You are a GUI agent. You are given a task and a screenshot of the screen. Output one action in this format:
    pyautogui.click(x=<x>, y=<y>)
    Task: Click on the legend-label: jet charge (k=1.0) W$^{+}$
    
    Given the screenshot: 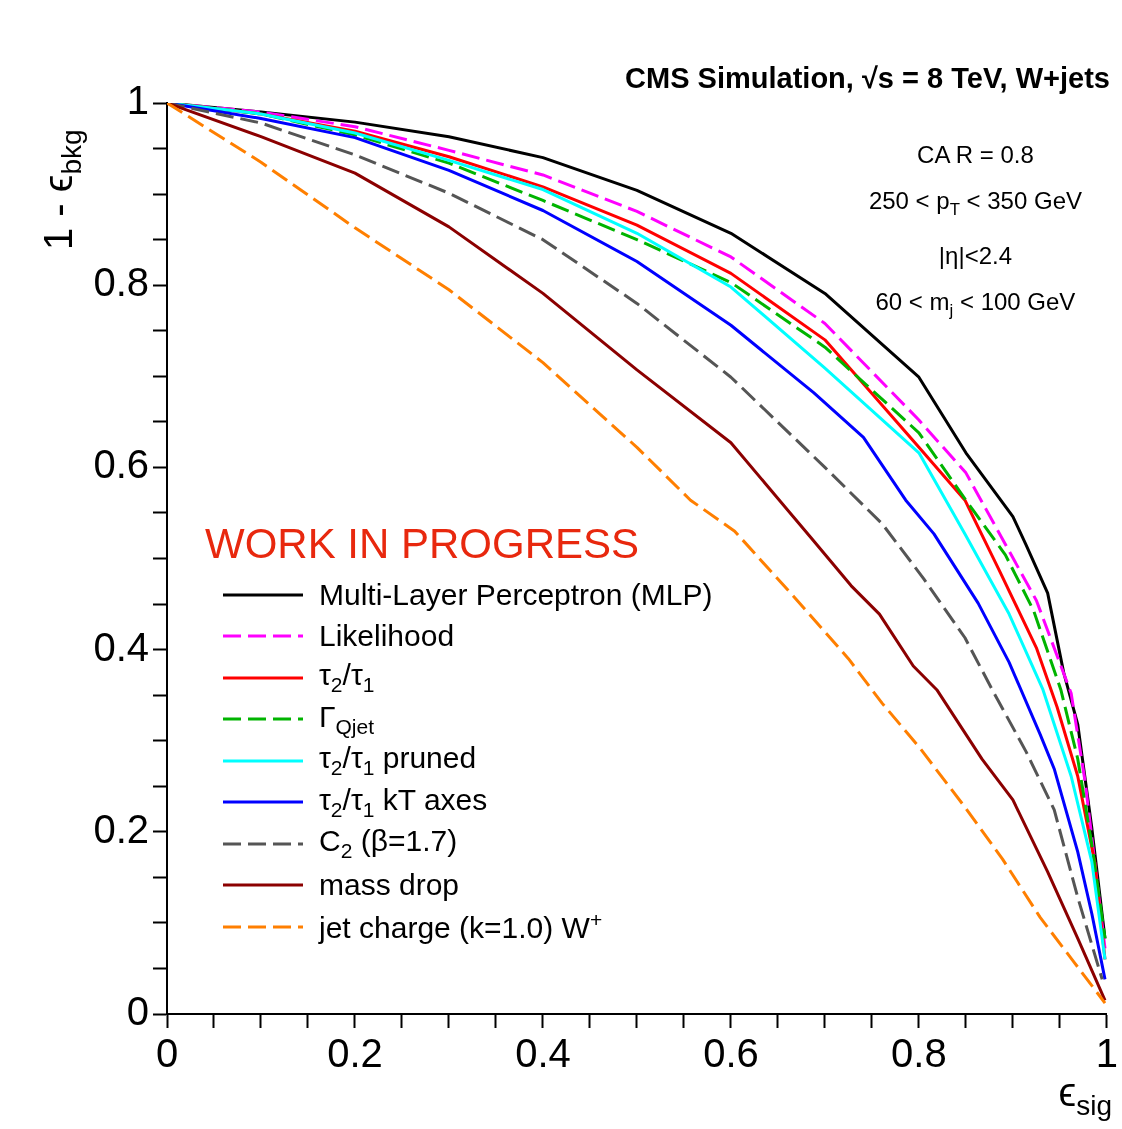 What is the action you would take?
    pyautogui.click(x=461, y=927)
    